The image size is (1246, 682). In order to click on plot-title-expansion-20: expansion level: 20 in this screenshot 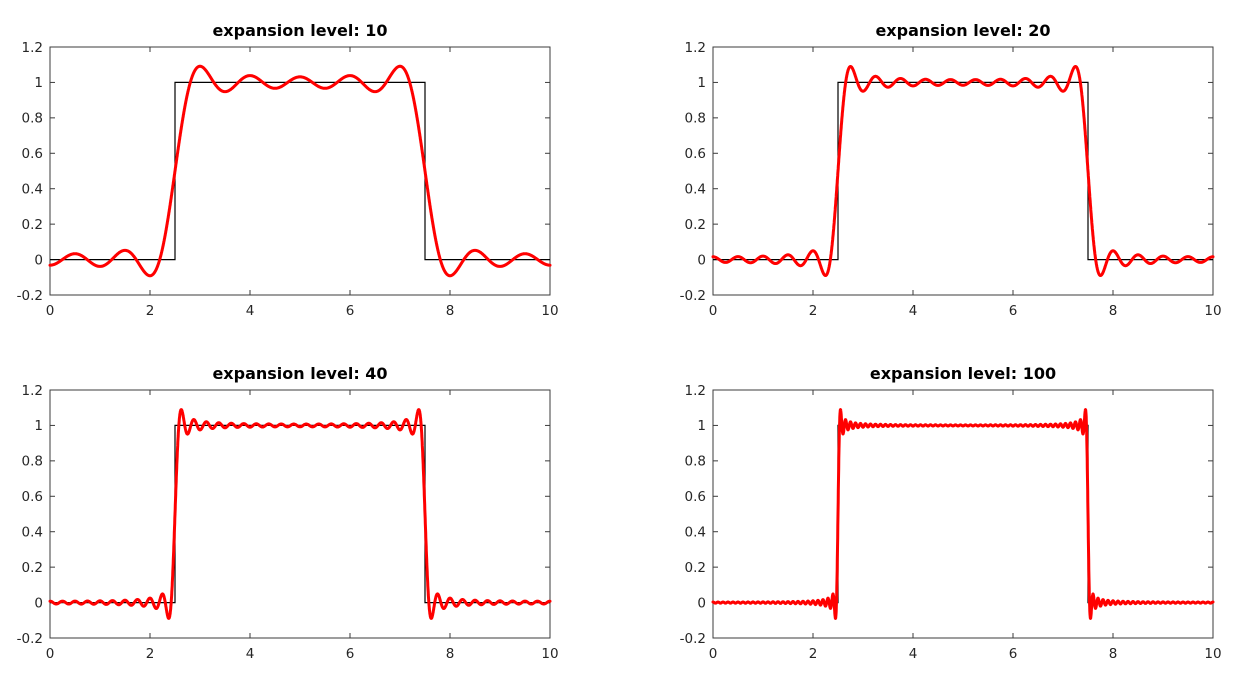, I will do `click(963, 30)`.